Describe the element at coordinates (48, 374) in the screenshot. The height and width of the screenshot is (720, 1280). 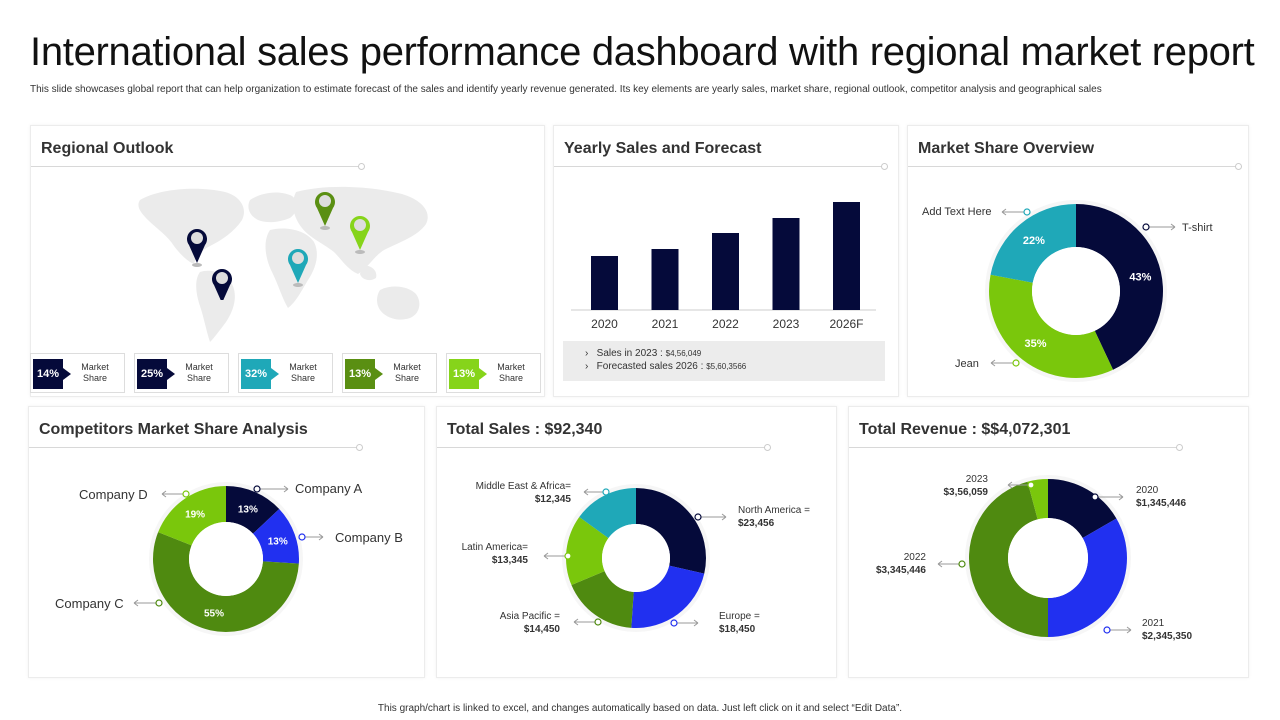
I see `share-value: 14%` at that location.